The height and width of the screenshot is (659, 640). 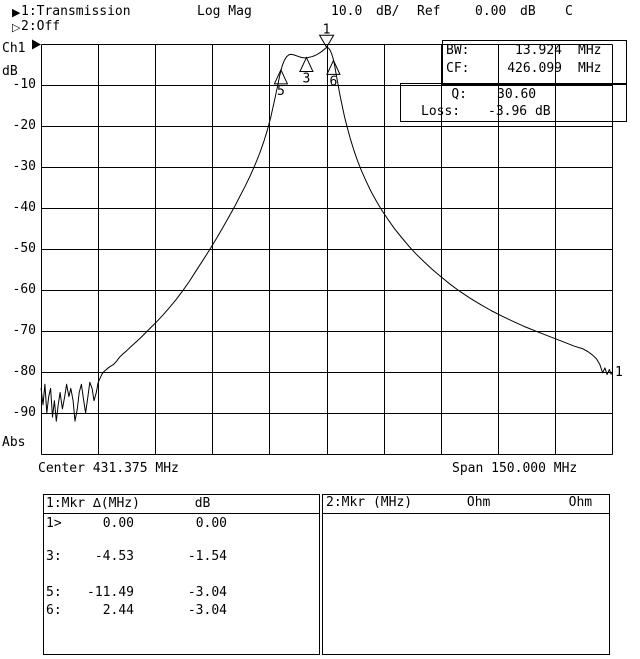 I want to click on marker-table-row: 3: -4.53 -1.54, so click(x=160, y=556).